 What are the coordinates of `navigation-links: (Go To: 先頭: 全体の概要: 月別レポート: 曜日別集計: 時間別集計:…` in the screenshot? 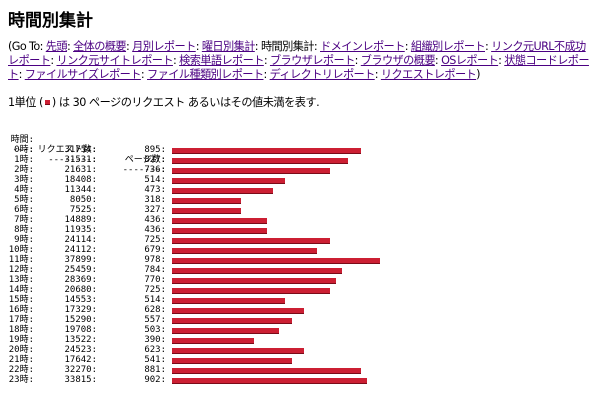 It's located at (300, 61).